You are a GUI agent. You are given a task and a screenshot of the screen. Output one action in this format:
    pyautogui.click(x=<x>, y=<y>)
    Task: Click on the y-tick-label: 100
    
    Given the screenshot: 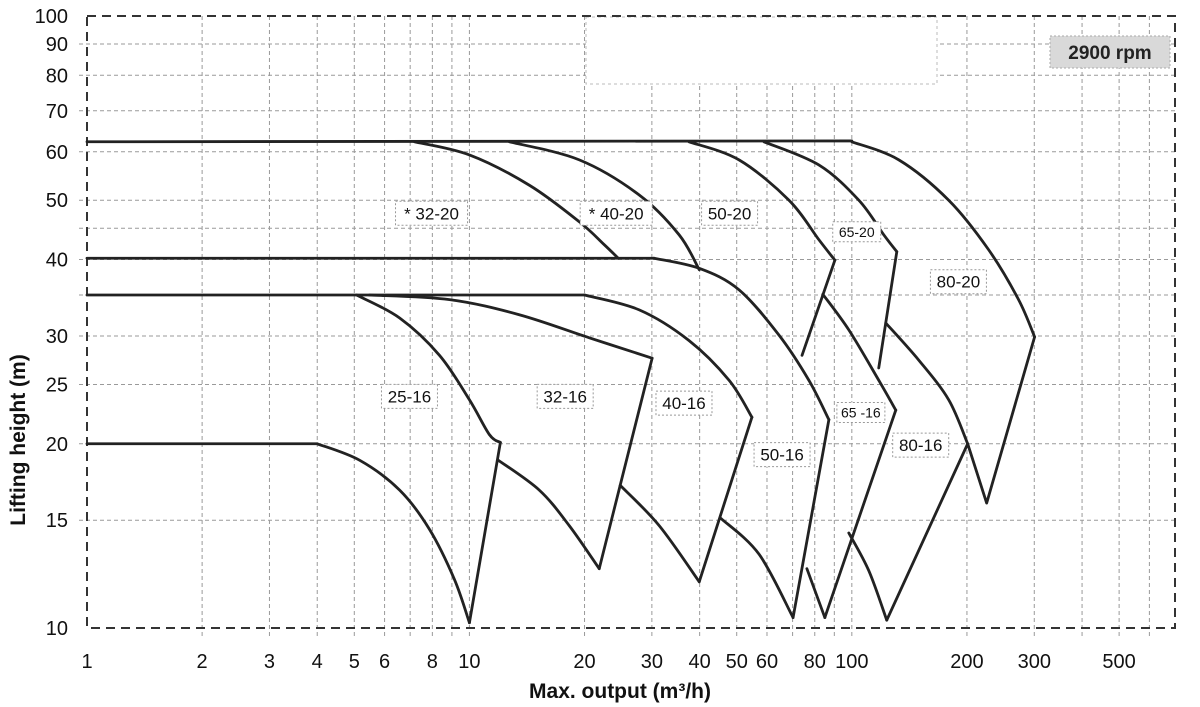 What is the action you would take?
    pyautogui.click(x=51, y=17)
    